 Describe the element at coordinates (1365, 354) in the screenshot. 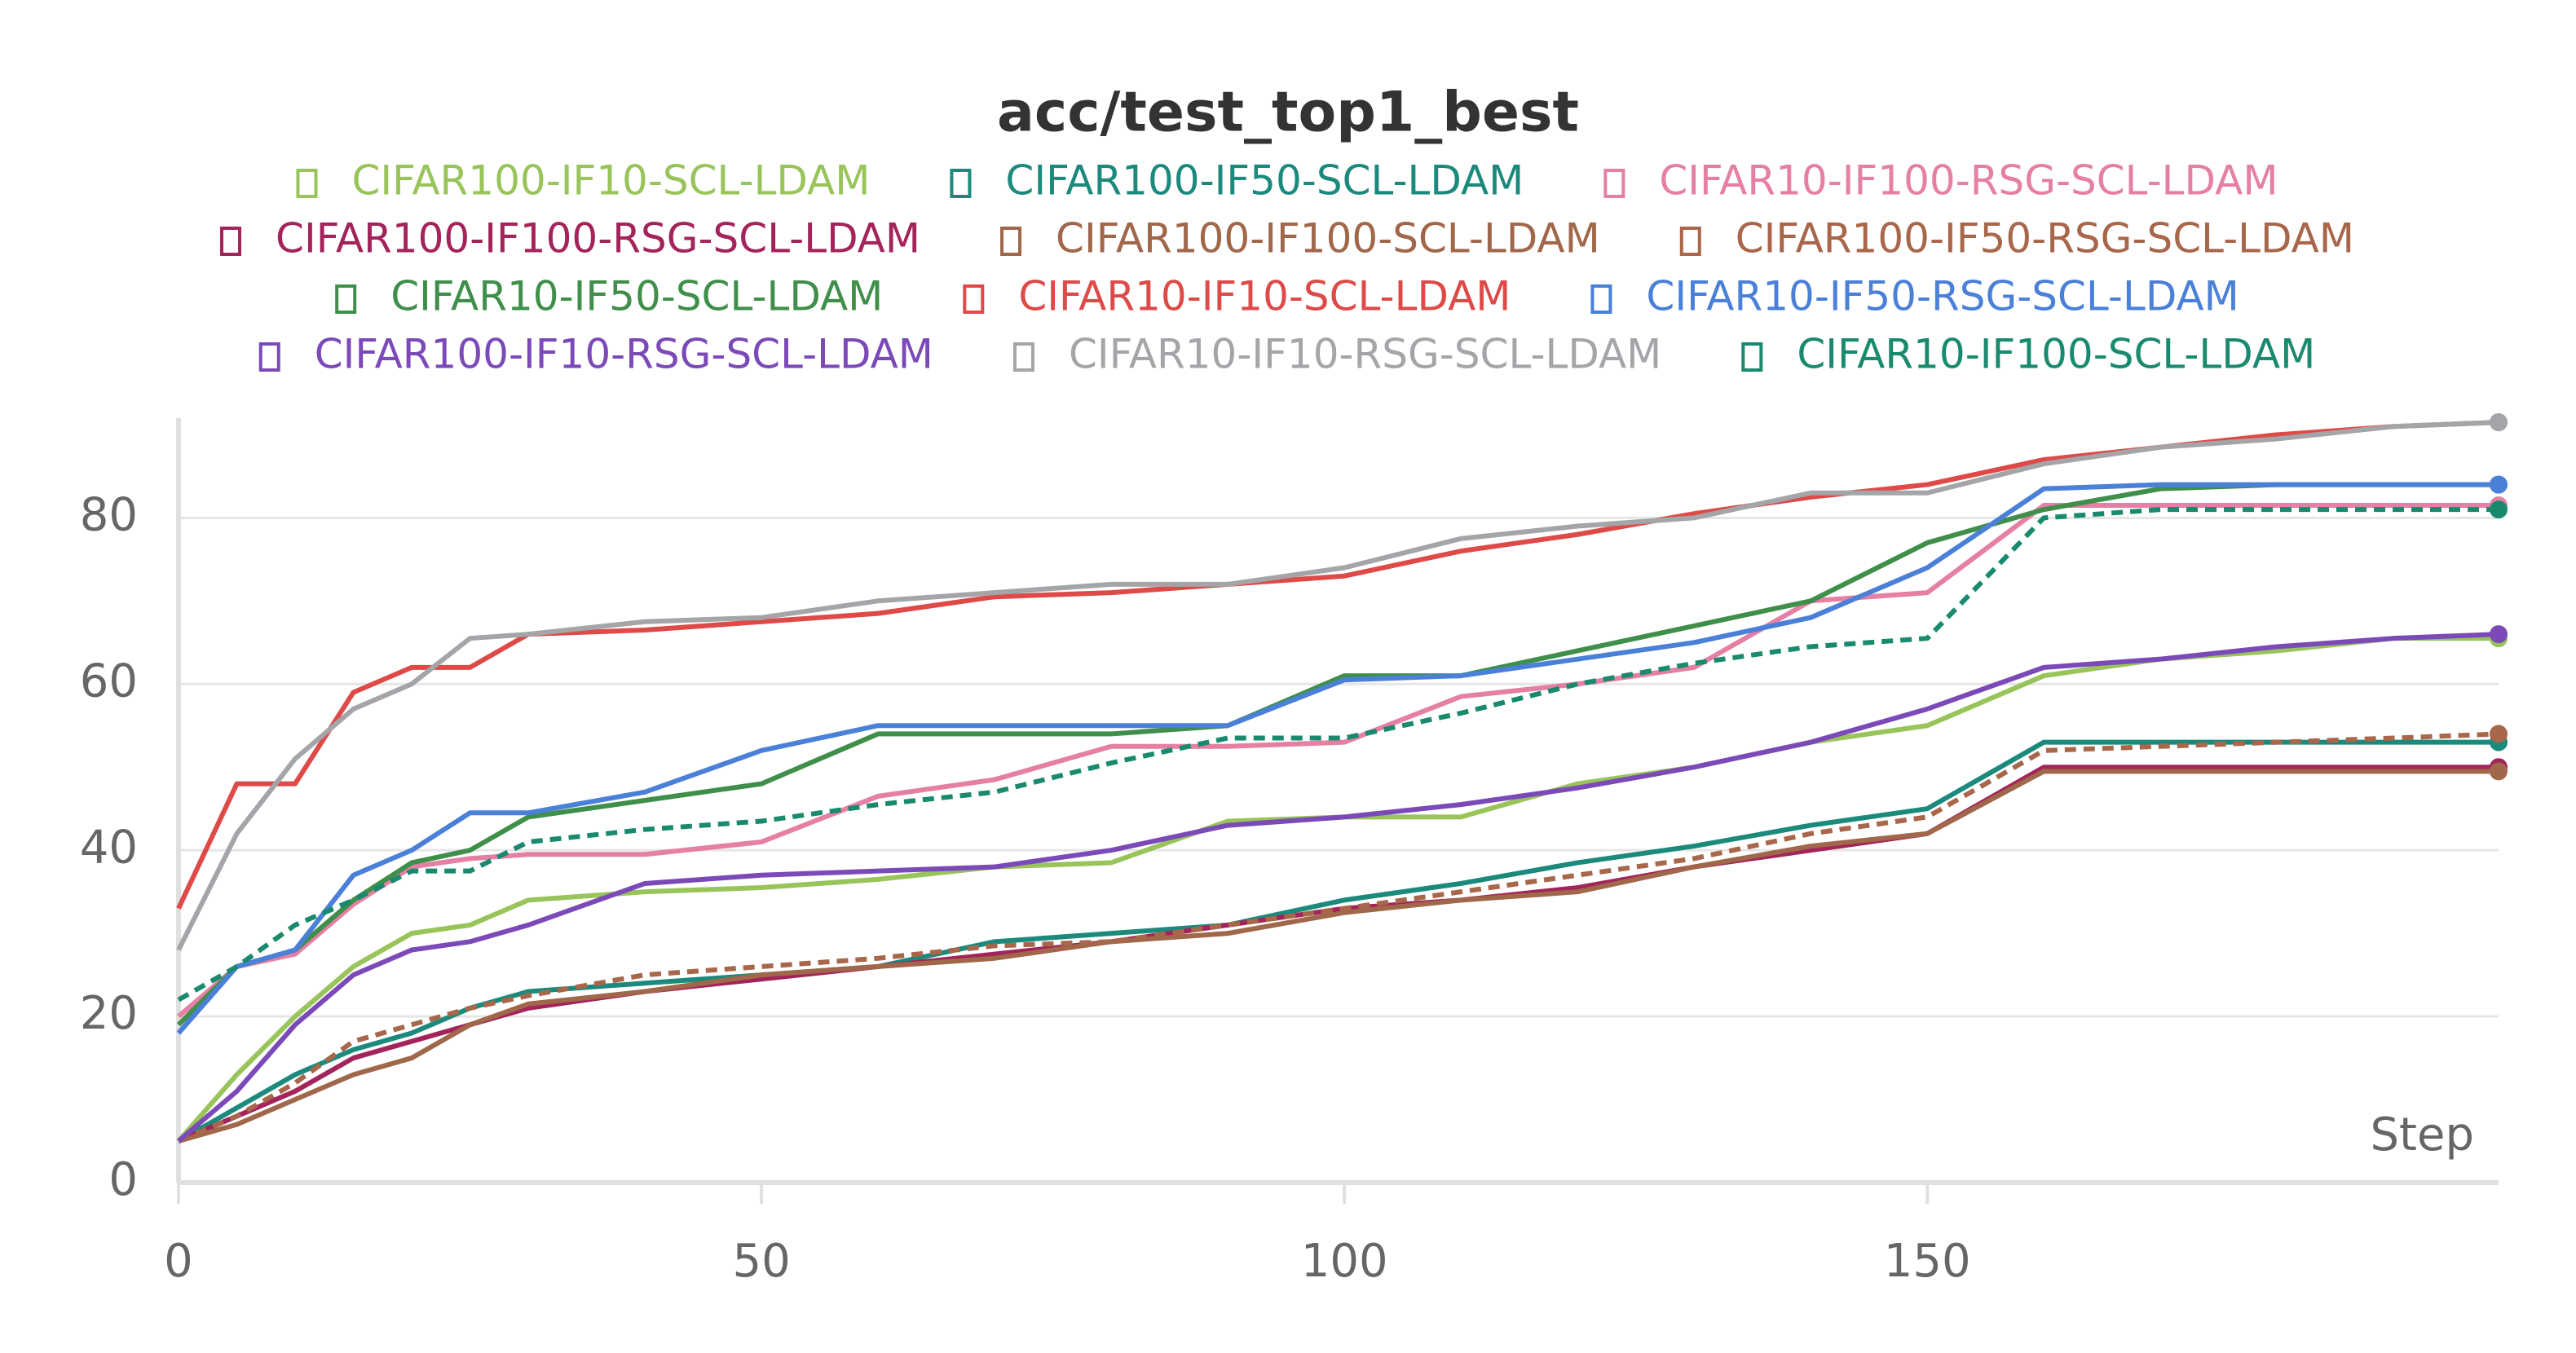

I see `legend-label: CIFAR10-IF10-RSG-SCL-LDAM` at that location.